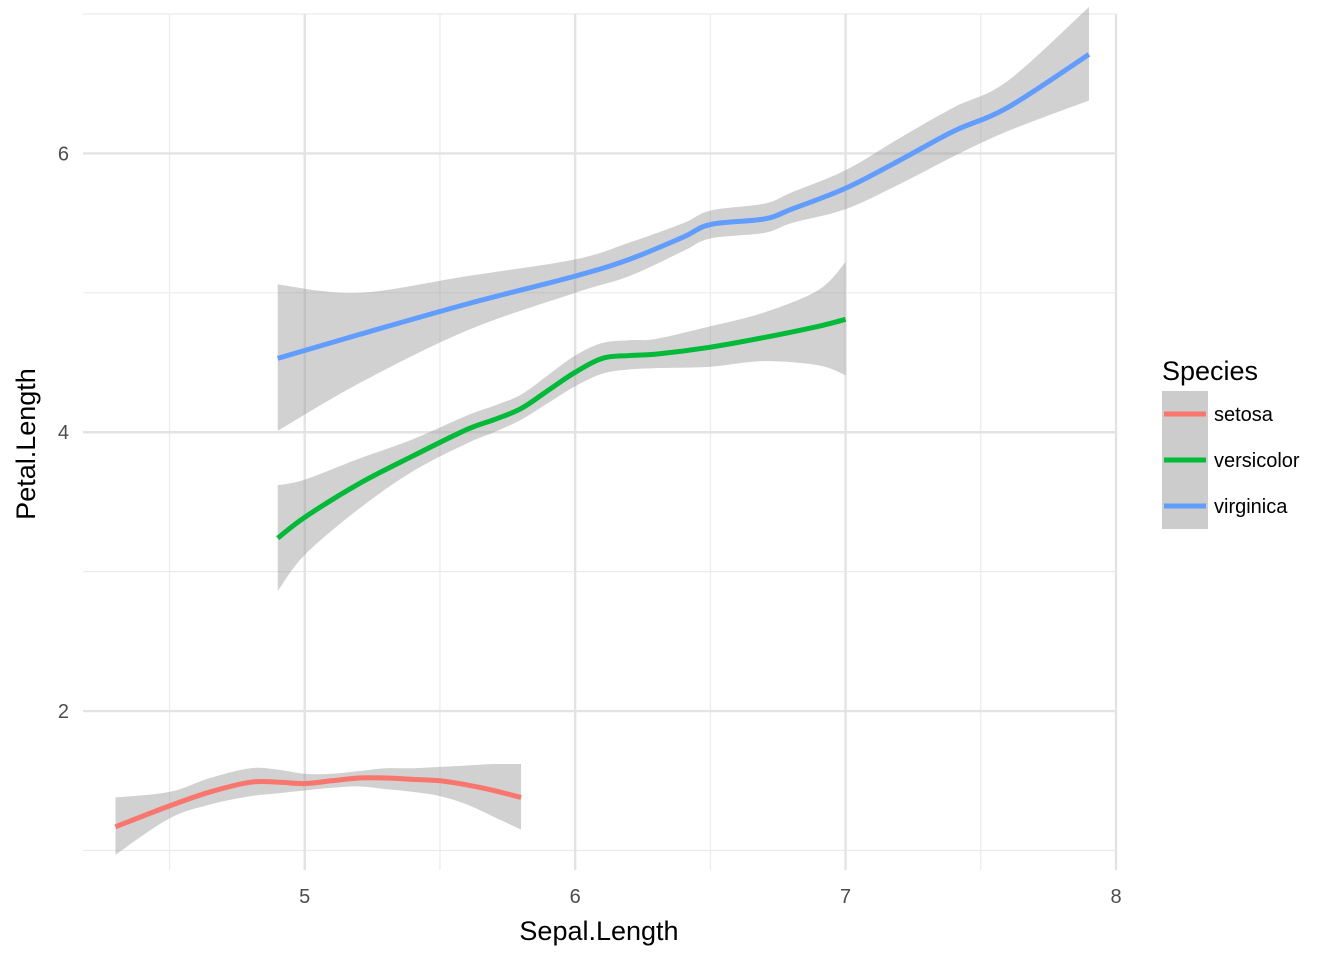 Image resolution: width=1344 pixels, height=960 pixels. I want to click on confidence-band-setosa, so click(318, 809).